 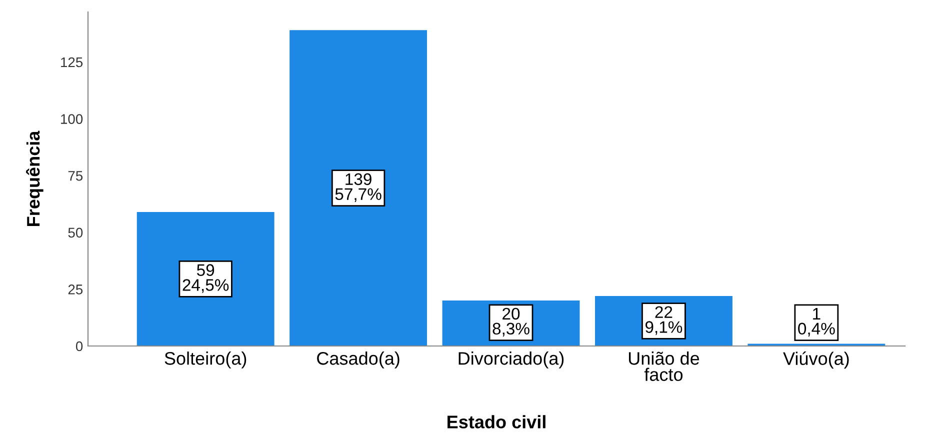 What do you see at coordinates (511, 322) in the screenshot?
I see `data-label: 20 8,3%` at bounding box center [511, 322].